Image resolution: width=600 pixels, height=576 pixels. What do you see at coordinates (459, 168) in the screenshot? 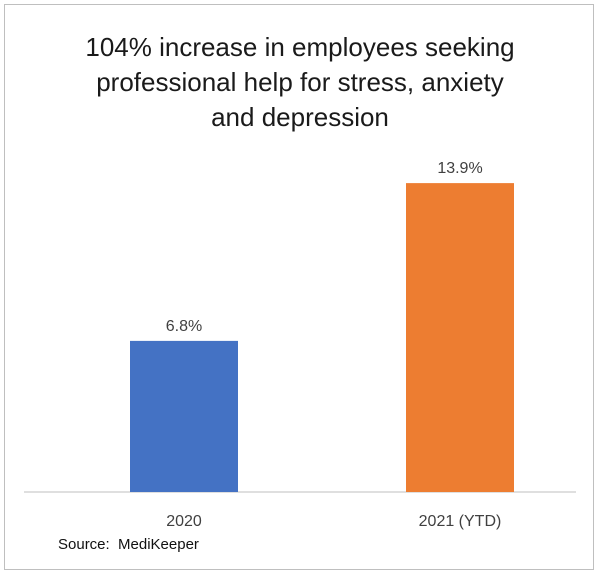
I see `data-label: 13.9%` at bounding box center [459, 168].